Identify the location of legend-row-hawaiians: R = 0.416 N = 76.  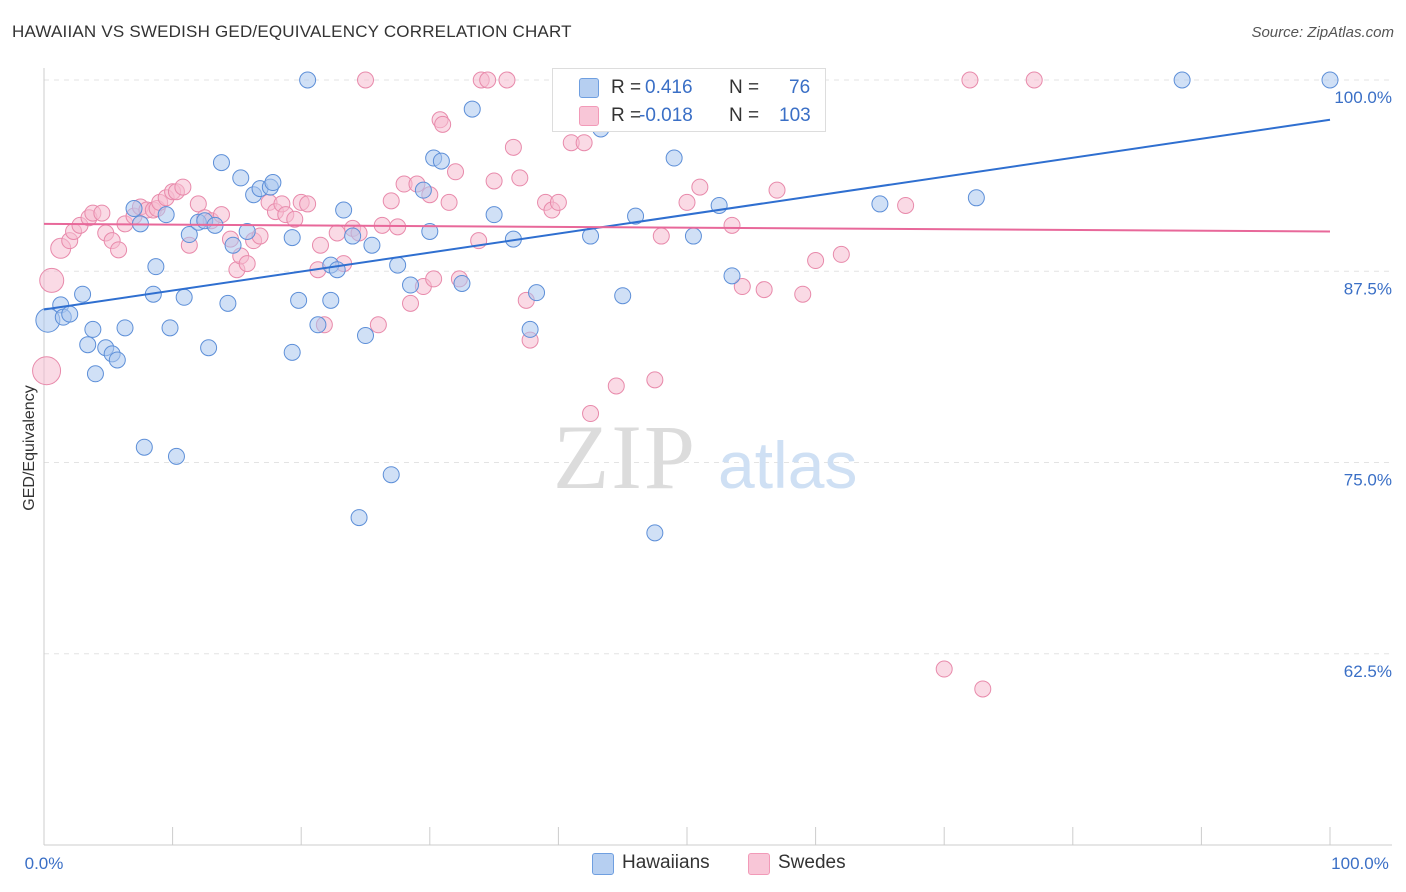
(689, 88).